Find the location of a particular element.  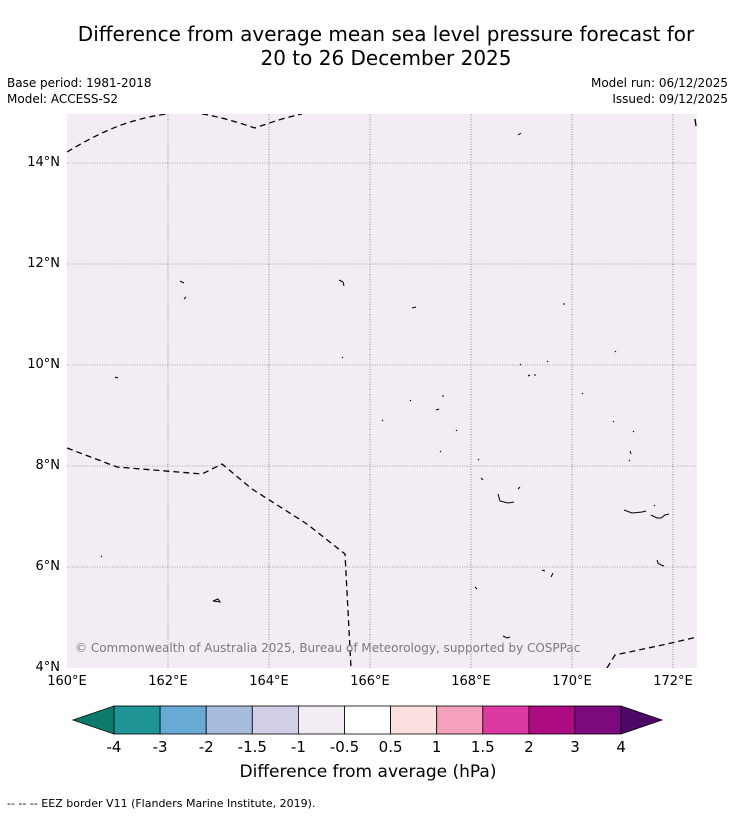

lat-label-4n: 4°N is located at coordinates (48, 667).